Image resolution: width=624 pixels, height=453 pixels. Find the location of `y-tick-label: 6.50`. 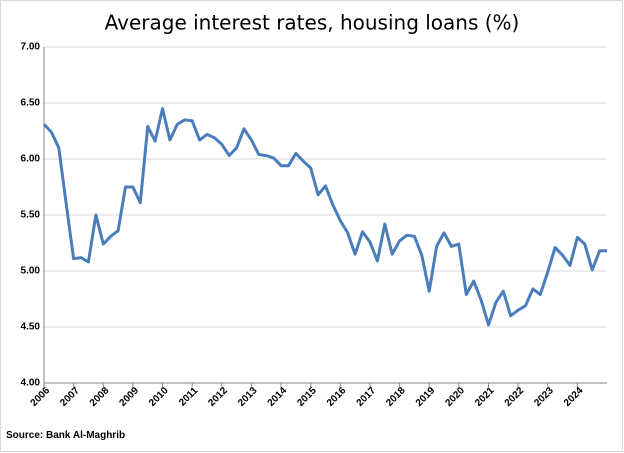

y-tick-label: 6.50 is located at coordinates (31, 103).